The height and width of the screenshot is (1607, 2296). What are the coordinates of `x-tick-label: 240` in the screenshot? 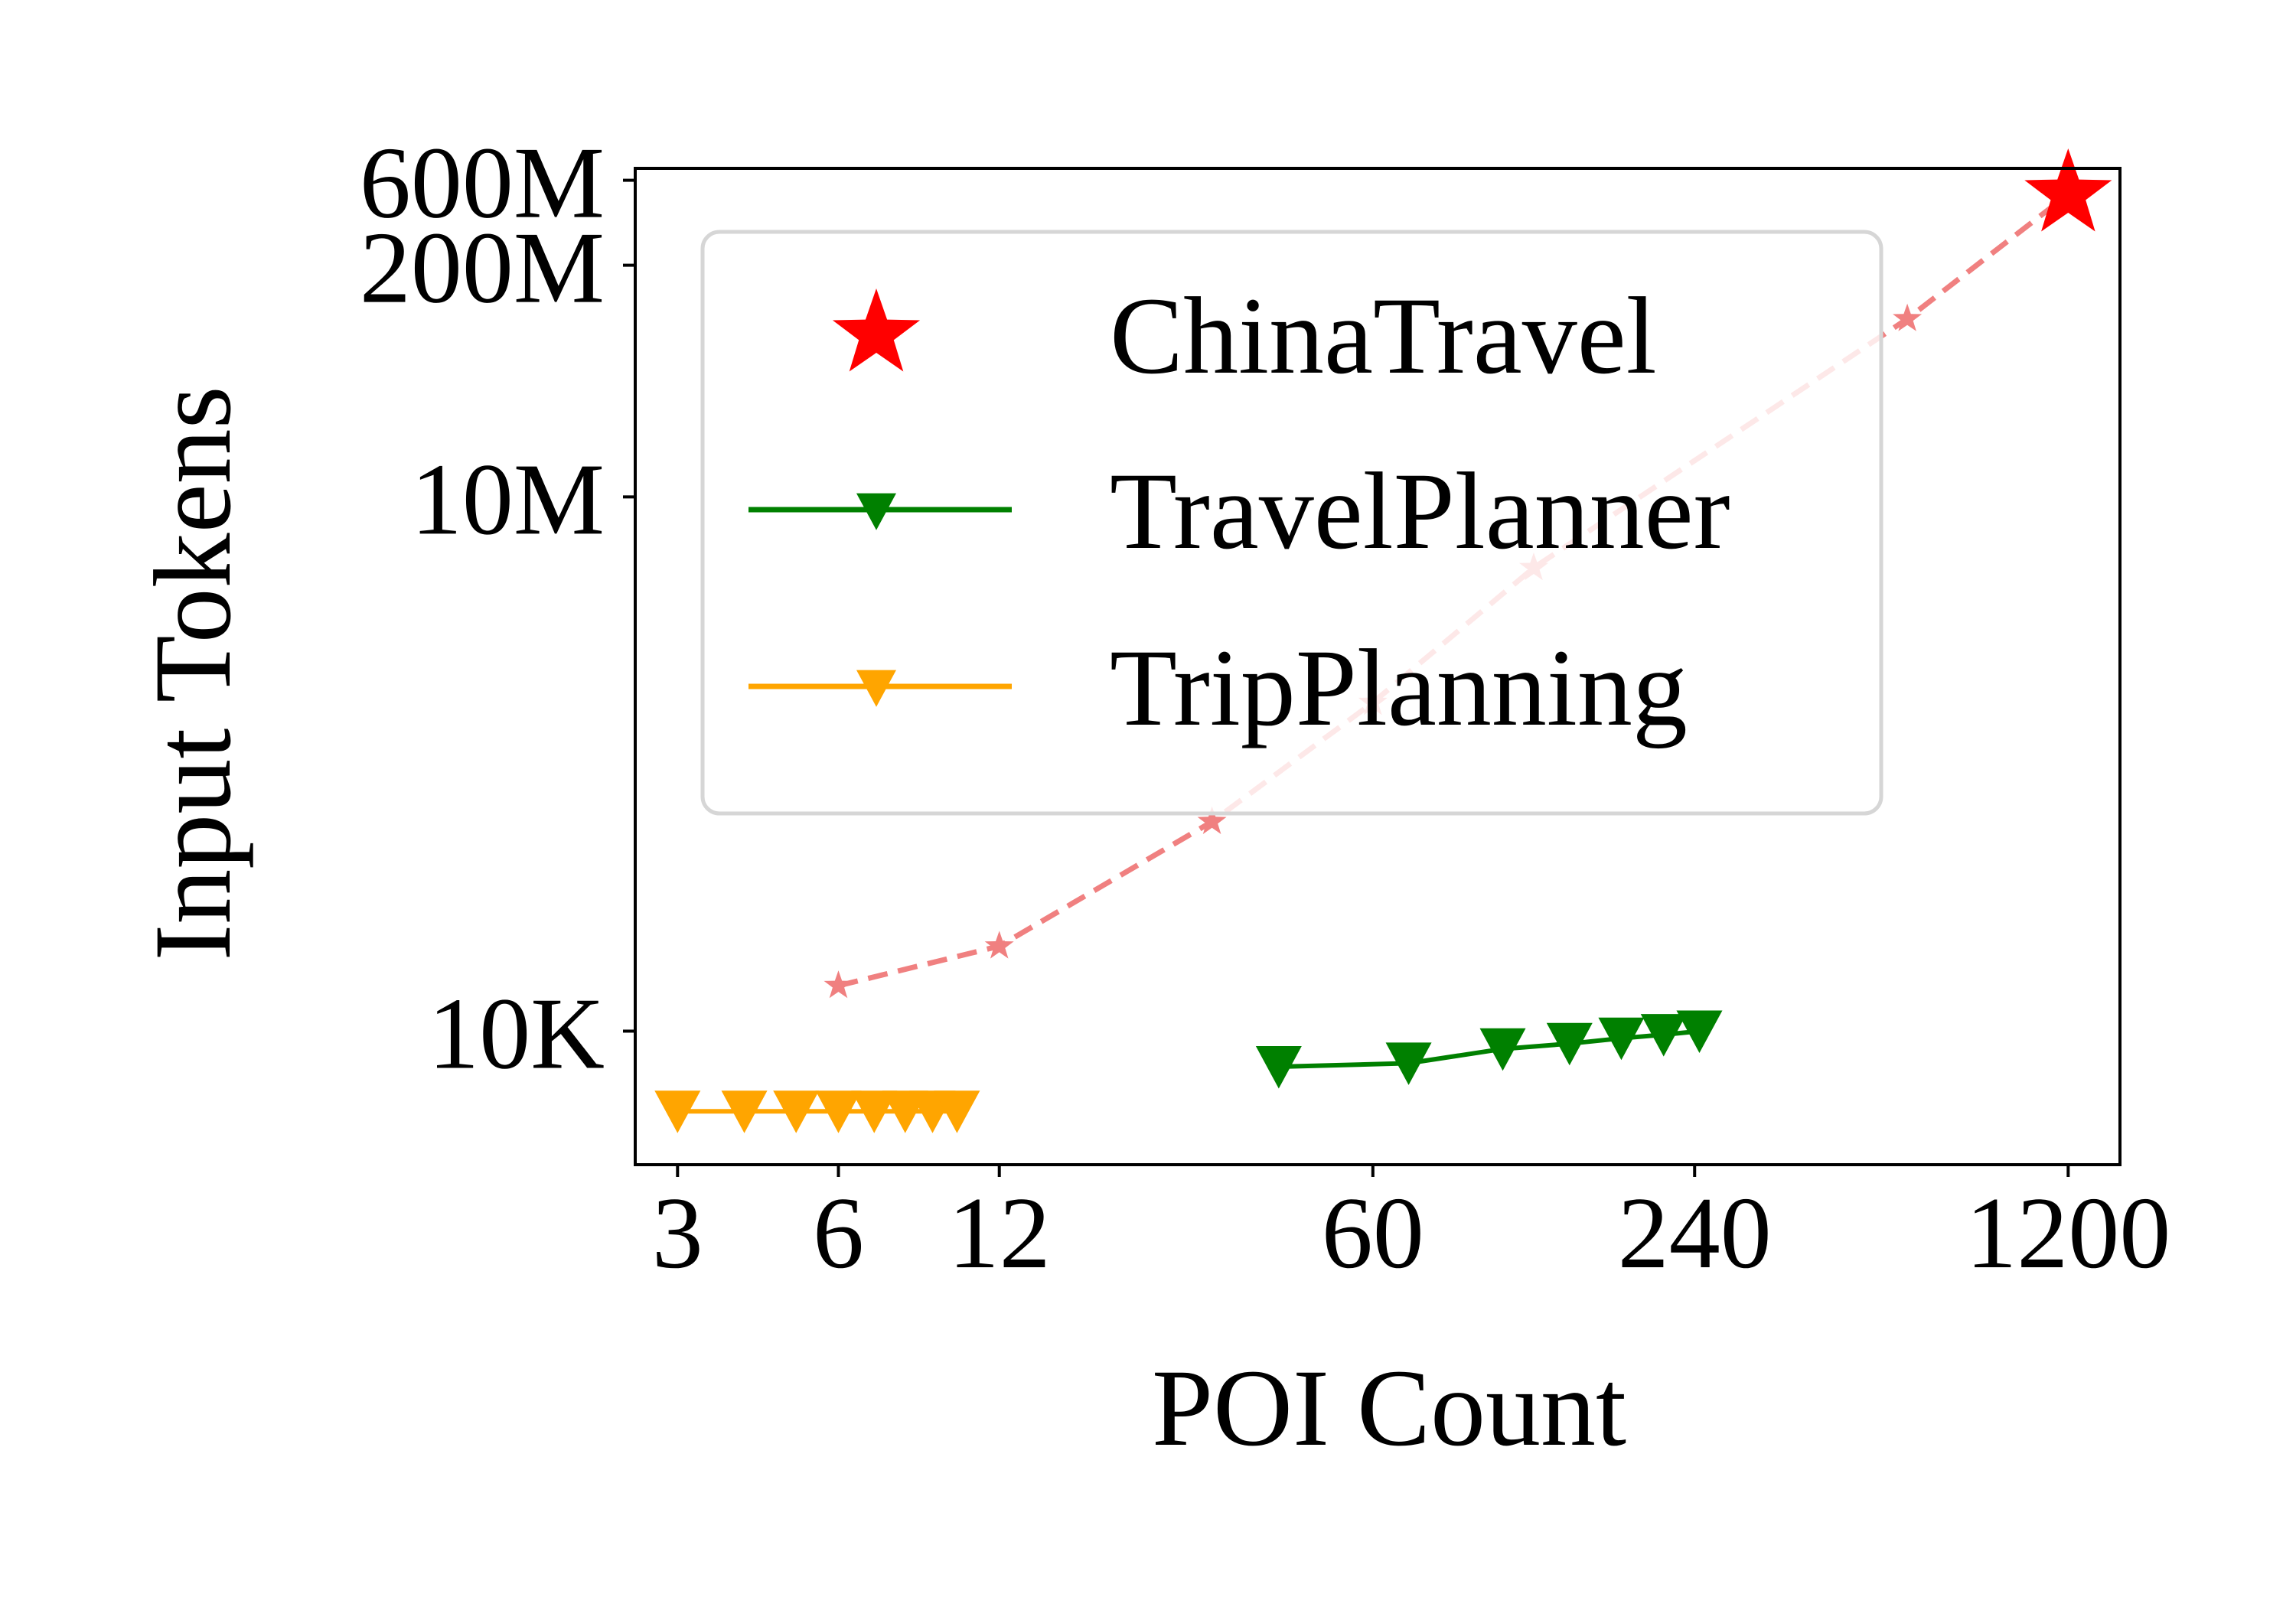 It's located at (1695, 1232).